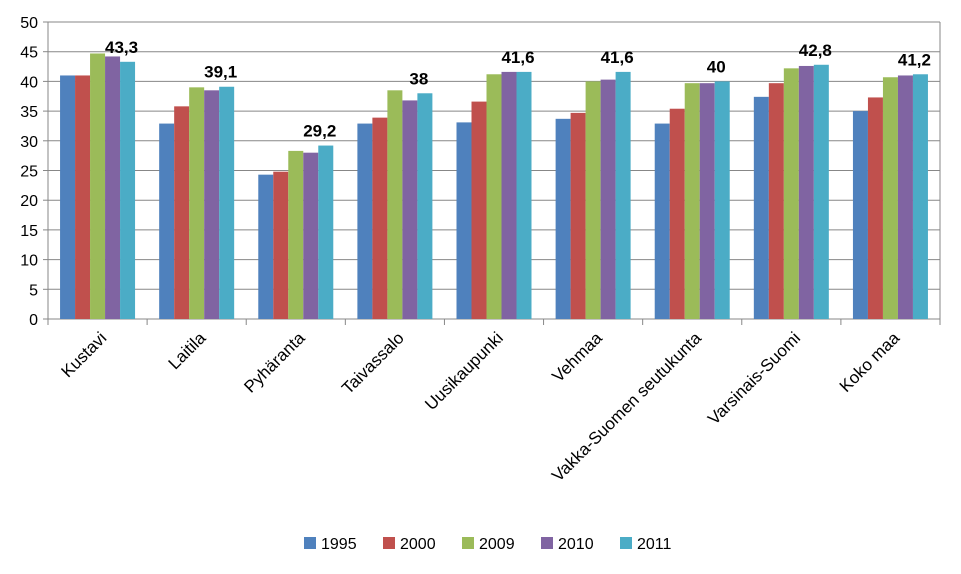  Describe the element at coordinates (365, 221) in the screenshot. I see `bar-1995-taivassalo` at that location.